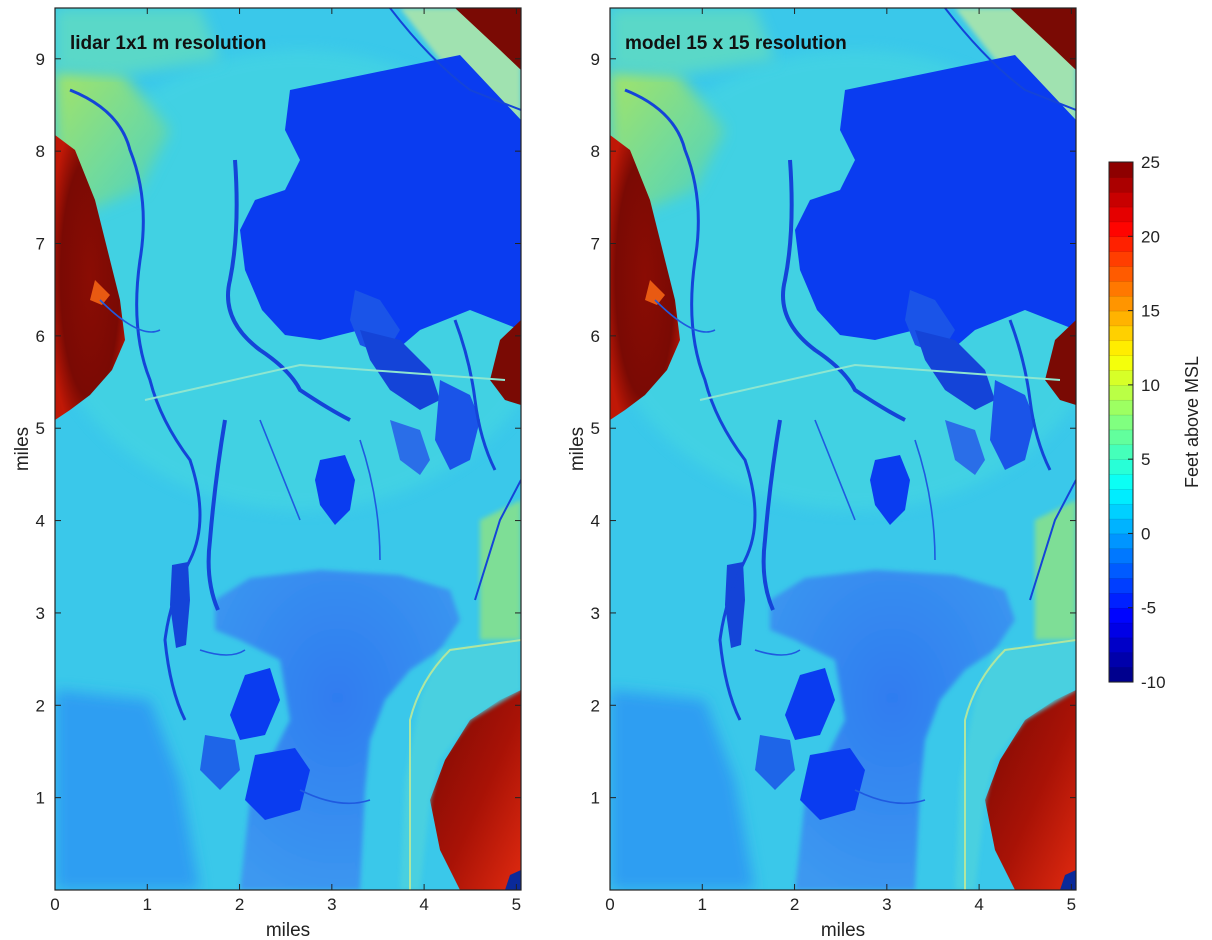 The height and width of the screenshot is (940, 1212). I want to click on colorbar: 25 20 15 10 5 0 -5 -10 Feet above MSL, so click(1155, 422).